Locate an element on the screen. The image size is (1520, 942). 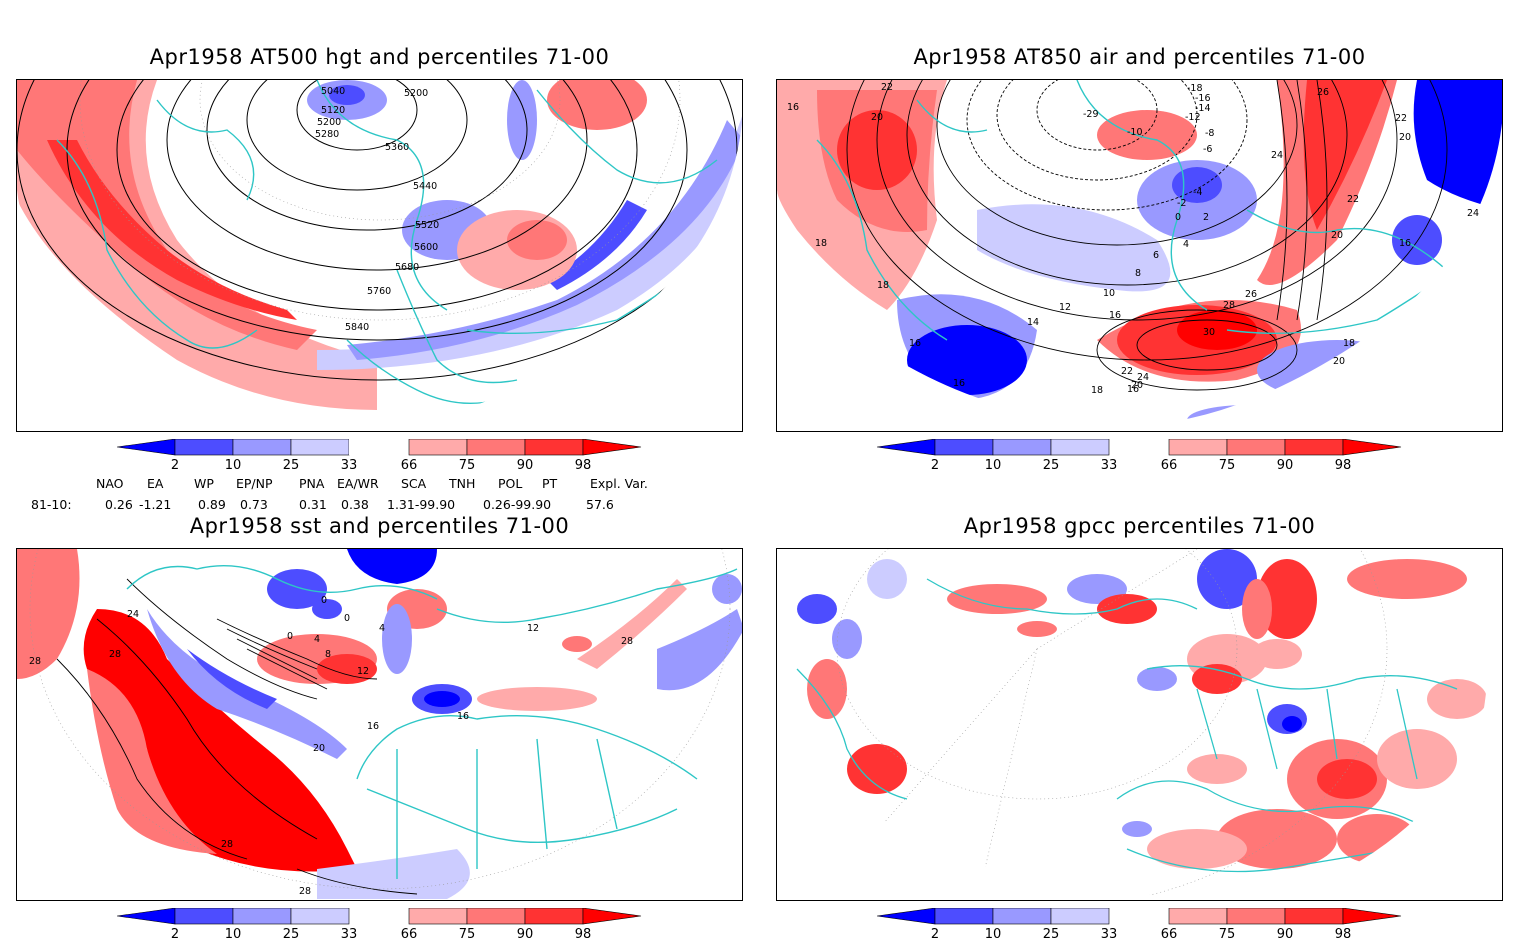
index-value: 0.38 is located at coordinates (355, 504).